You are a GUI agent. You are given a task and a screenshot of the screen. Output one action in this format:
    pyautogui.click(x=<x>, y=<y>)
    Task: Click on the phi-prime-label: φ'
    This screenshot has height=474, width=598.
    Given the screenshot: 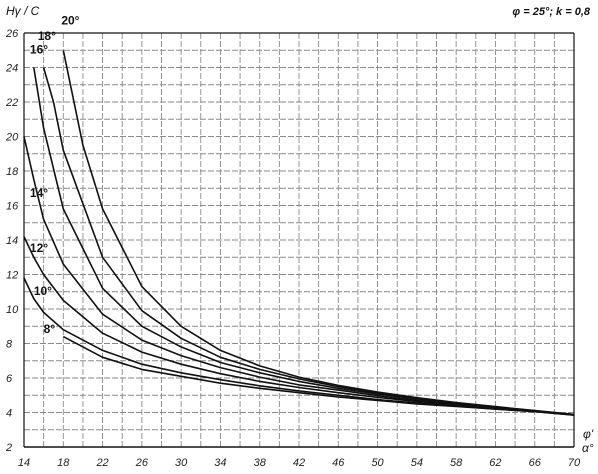 What is the action you would take?
    pyautogui.click(x=588, y=434)
    